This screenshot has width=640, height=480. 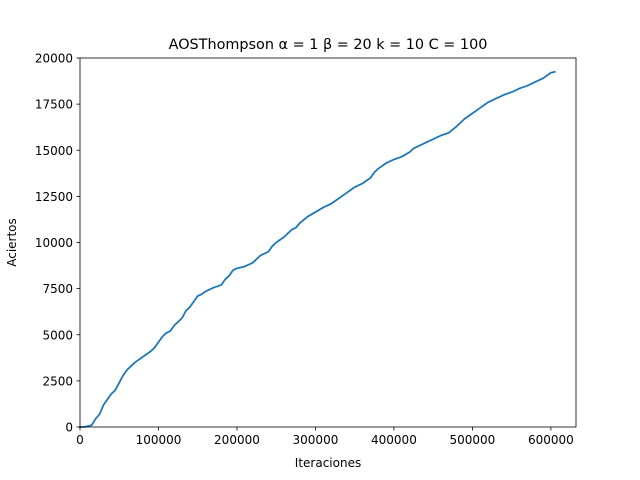 I want to click on x-tick-label: 500000, so click(x=472, y=440).